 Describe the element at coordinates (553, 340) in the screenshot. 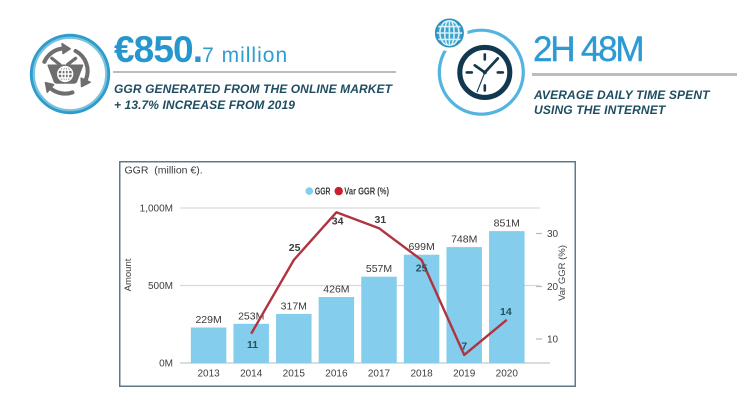

I see `svg-text: 10` at that location.